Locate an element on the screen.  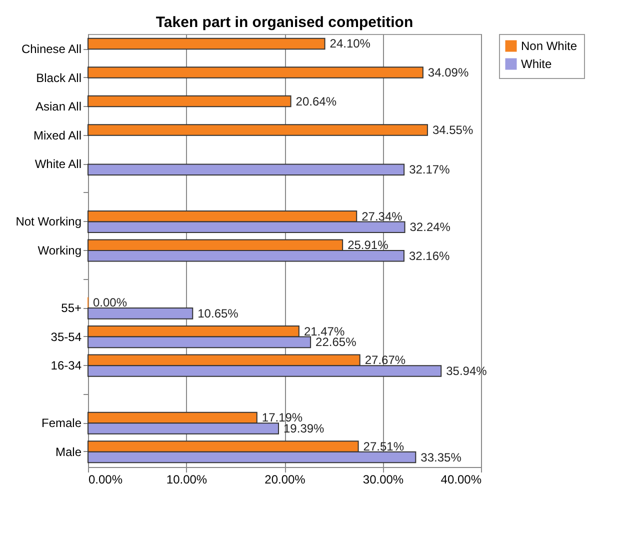
x-tick-label: 20.00% is located at coordinates (285, 479).